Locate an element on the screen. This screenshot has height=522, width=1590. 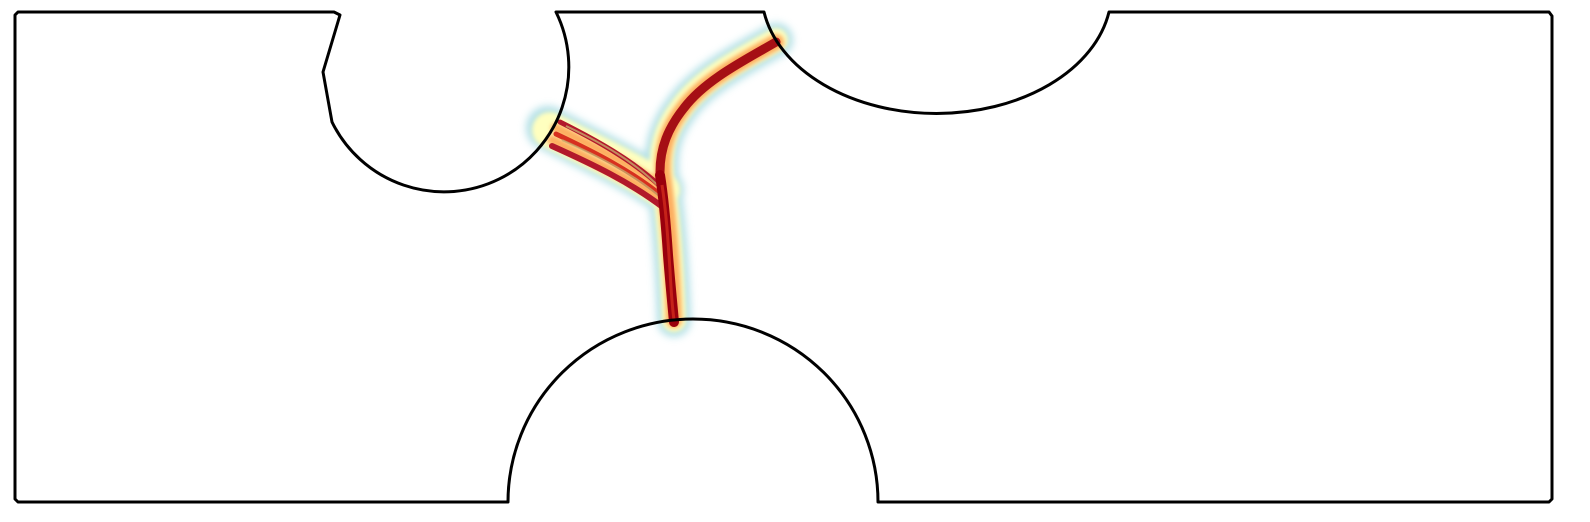
crack-left-branch is located at coordinates (608, 165).